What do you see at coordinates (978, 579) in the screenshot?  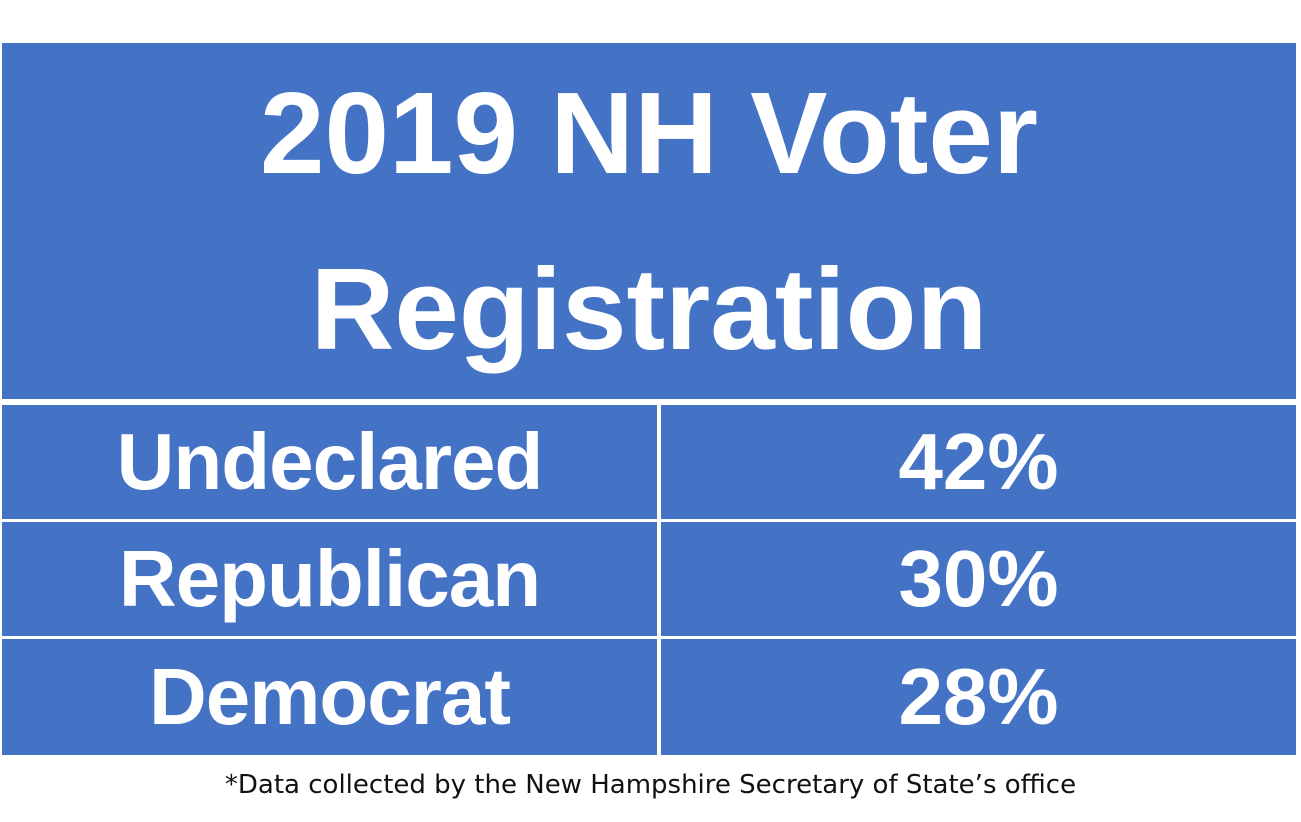 I see `row-value-republican: 30%` at bounding box center [978, 579].